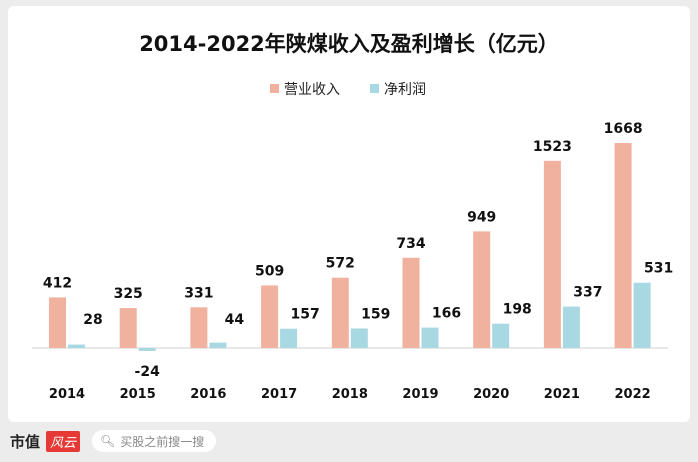 Image resolution: width=698 pixels, height=462 pixels. I want to click on legend-label-1: 净利润, so click(405, 90).